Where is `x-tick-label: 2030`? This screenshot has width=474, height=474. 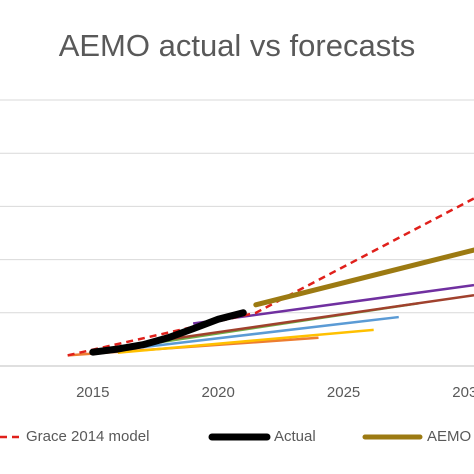
x-tick-label: 2030 is located at coordinates (463, 392).